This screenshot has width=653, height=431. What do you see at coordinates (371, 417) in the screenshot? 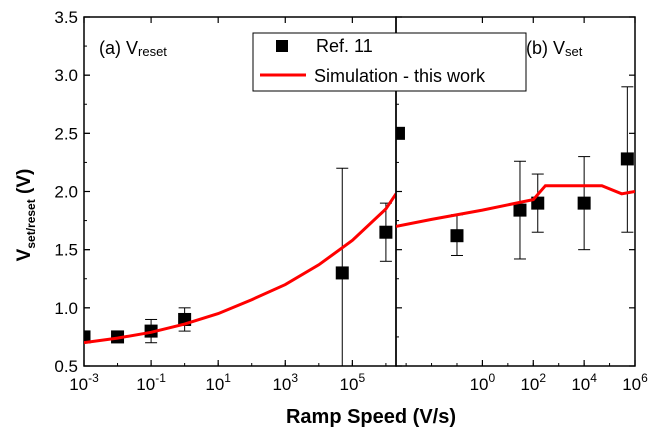
I see `x-axis-title: Ramp Speed (V/s)` at bounding box center [371, 417].